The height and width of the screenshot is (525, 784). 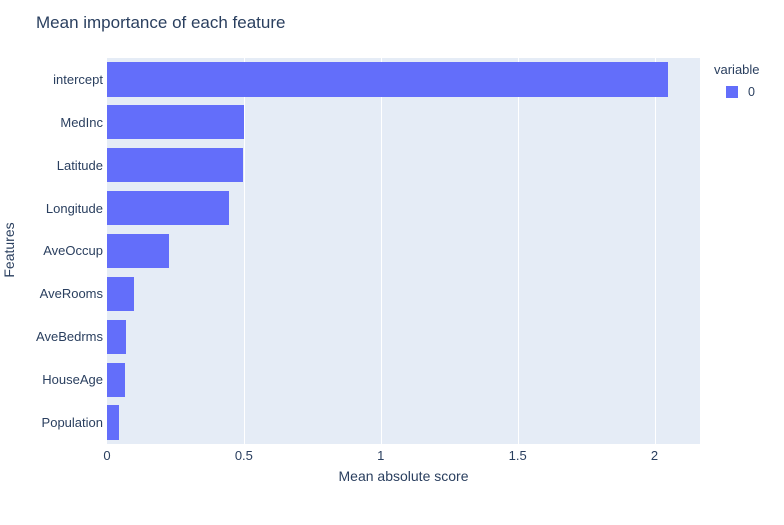 I want to click on legend-item-0: 0, so click(x=746, y=92).